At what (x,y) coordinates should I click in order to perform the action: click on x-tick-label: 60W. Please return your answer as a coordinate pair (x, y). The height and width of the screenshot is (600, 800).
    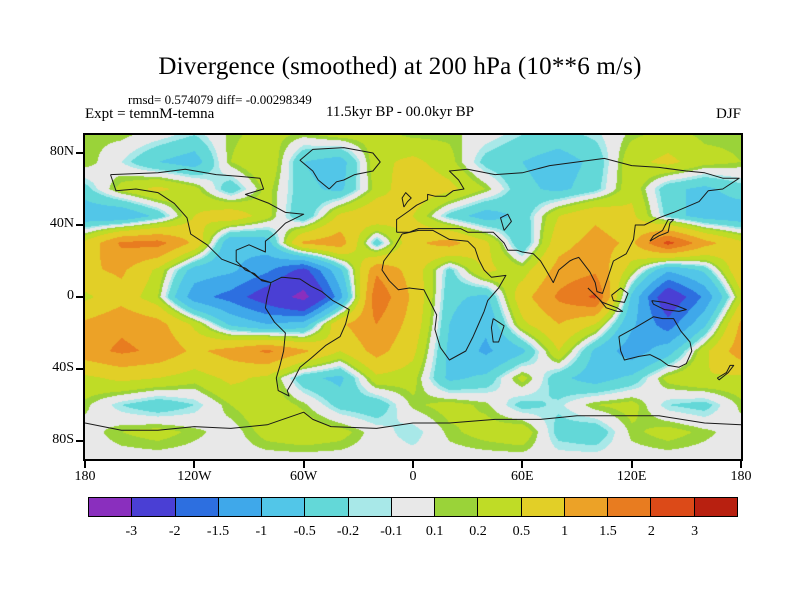
    Looking at the image, I should click on (304, 476).